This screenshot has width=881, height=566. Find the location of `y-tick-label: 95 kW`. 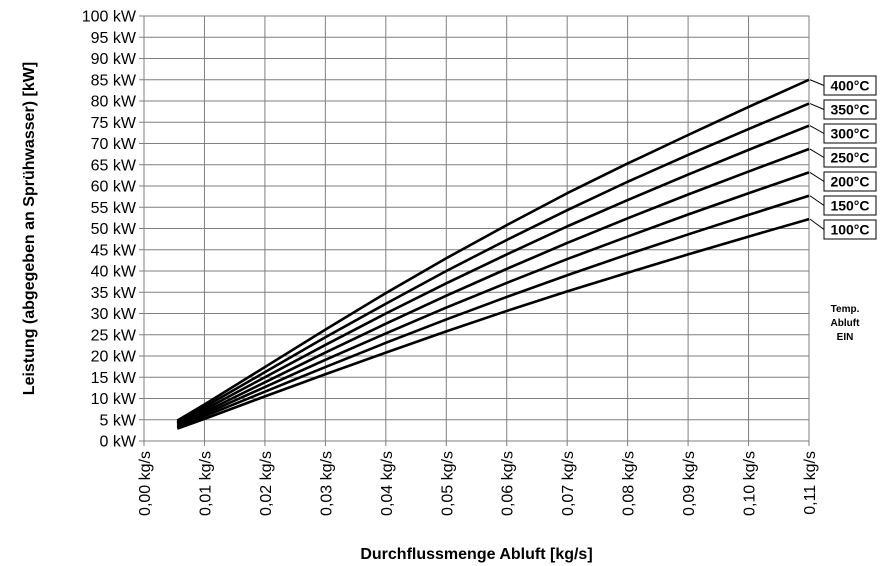

y-tick-label: 95 kW is located at coordinates (114, 38).